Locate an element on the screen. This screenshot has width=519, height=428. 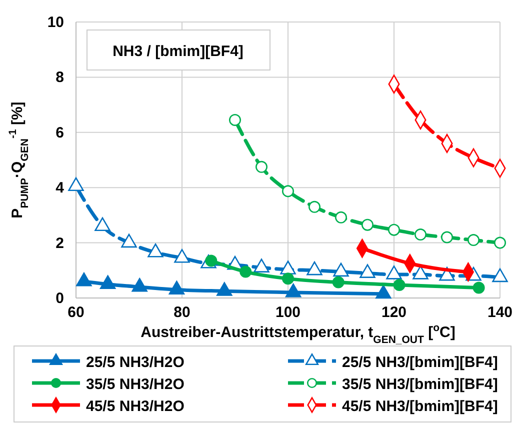
x-tick-label: 60 is located at coordinates (76, 312).